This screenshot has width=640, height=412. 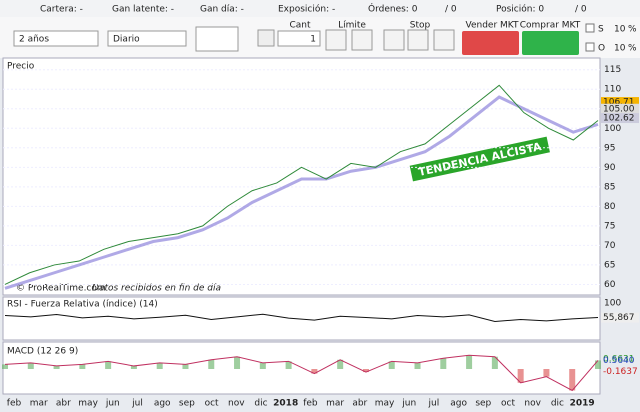 What do you see at coordinates (479, 159) in the screenshot?
I see `annotation-box` at bounding box center [479, 159].